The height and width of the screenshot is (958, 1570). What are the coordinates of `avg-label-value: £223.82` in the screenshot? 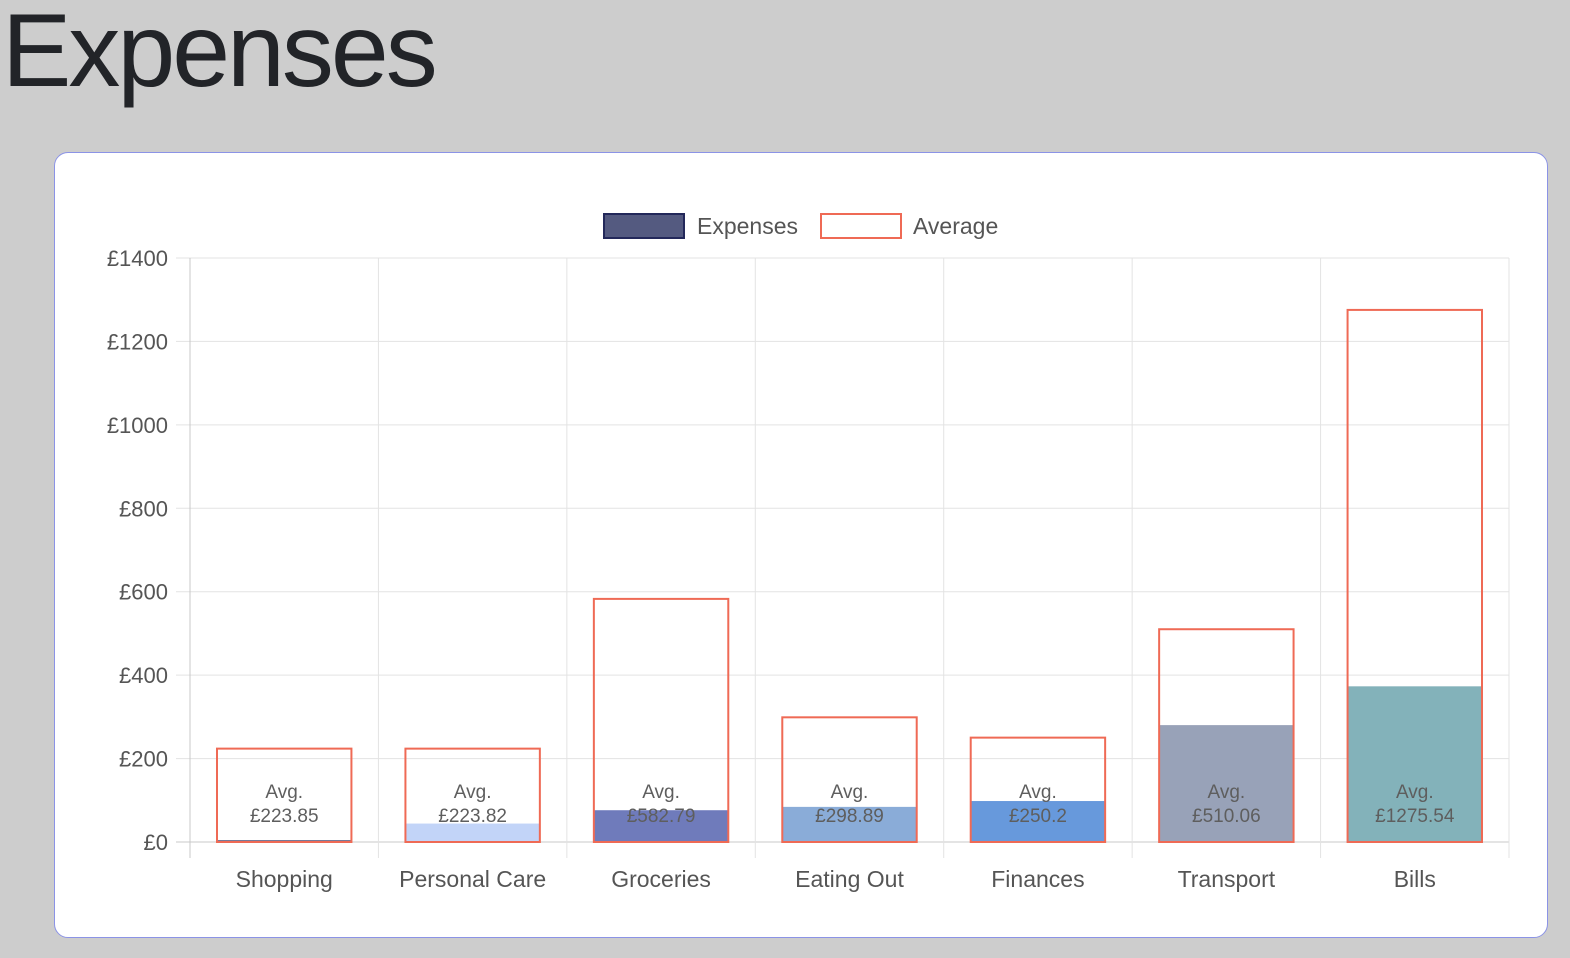 It's located at (472, 816).